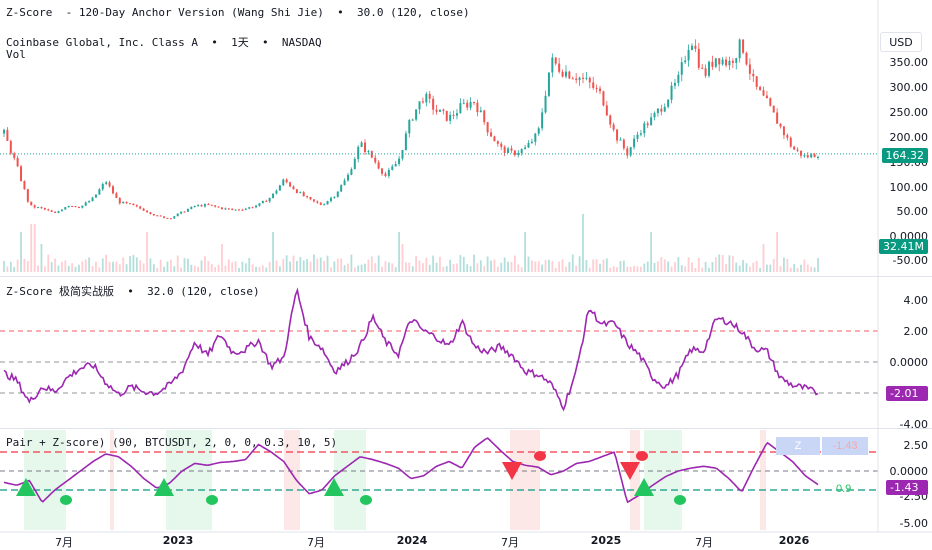 Image resolution: width=932 pixels, height=550 pixels. What do you see at coordinates (910, 260) in the screenshot?
I see `price-axis-label: -50.00` at bounding box center [910, 260].